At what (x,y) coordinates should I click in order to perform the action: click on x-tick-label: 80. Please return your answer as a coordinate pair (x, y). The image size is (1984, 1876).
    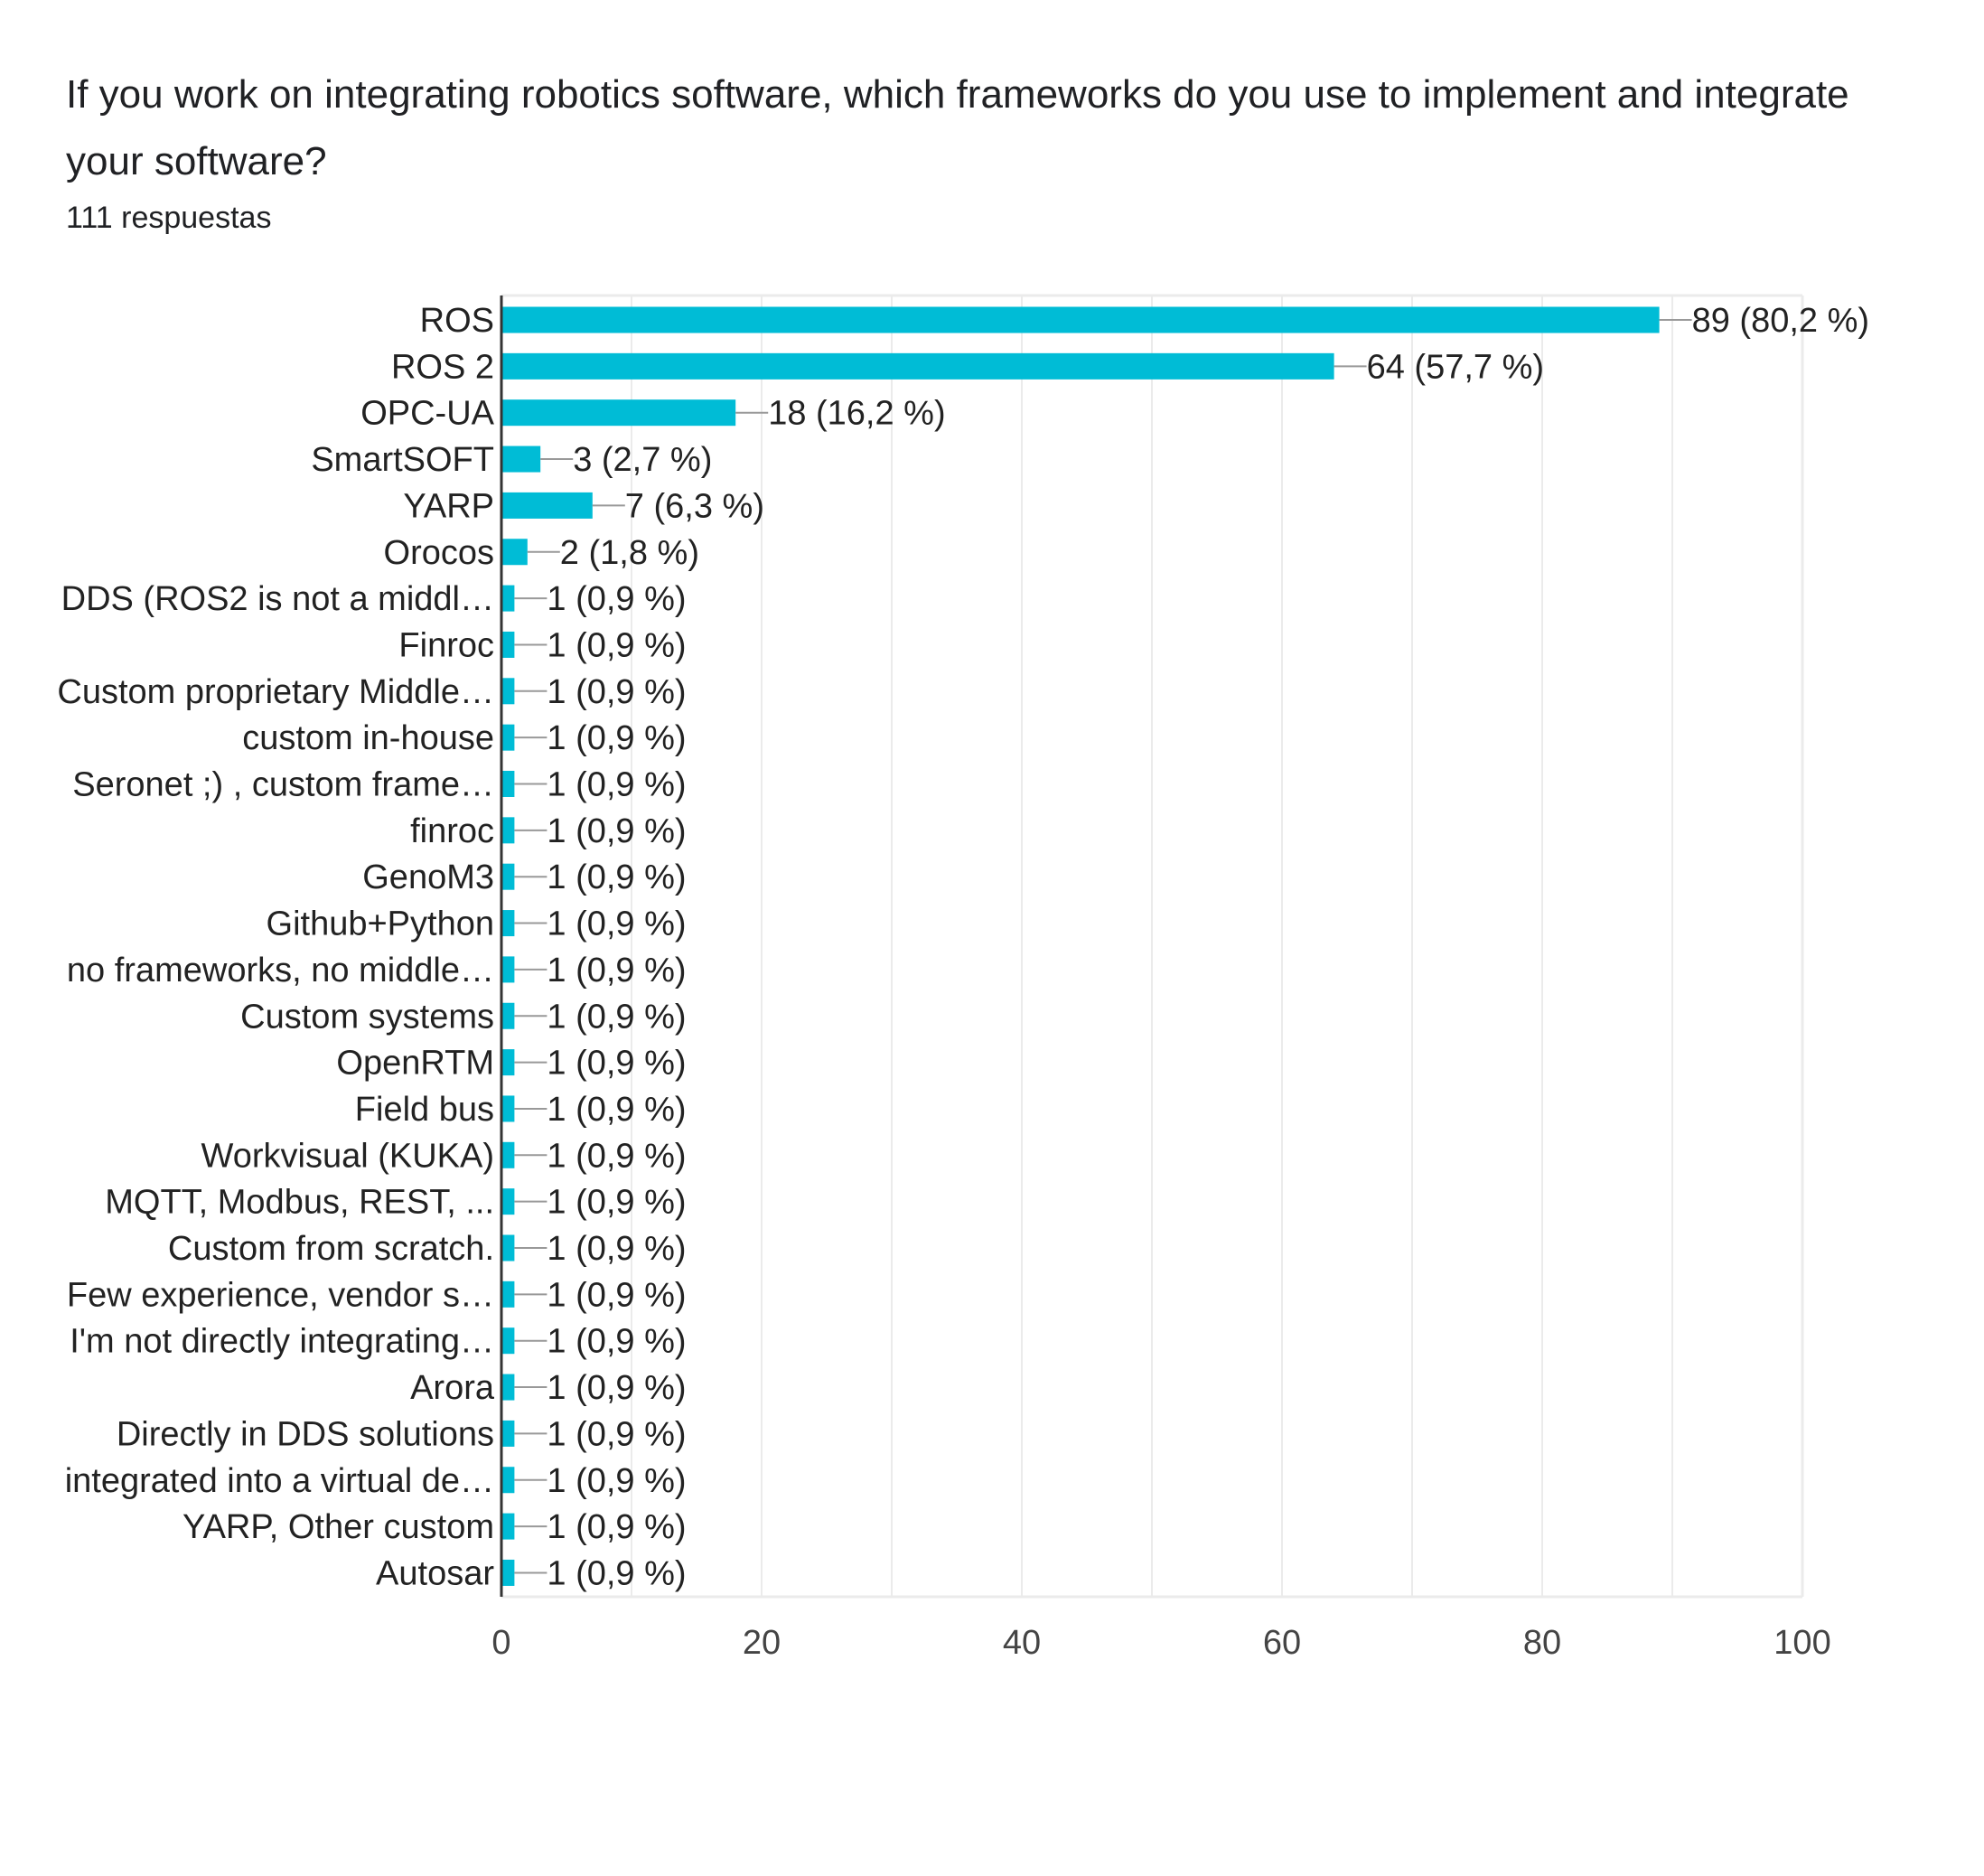
    Looking at the image, I should click on (1542, 1643).